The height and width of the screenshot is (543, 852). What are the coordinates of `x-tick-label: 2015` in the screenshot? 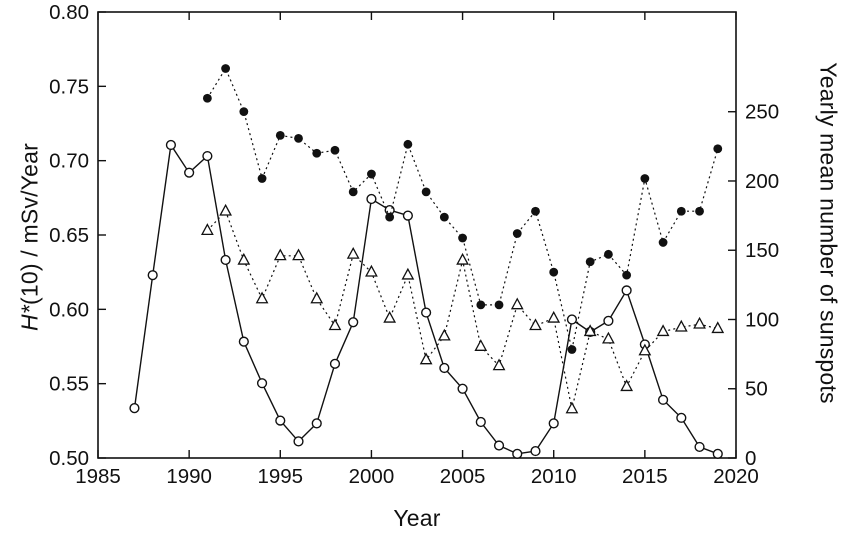 It's located at (645, 476).